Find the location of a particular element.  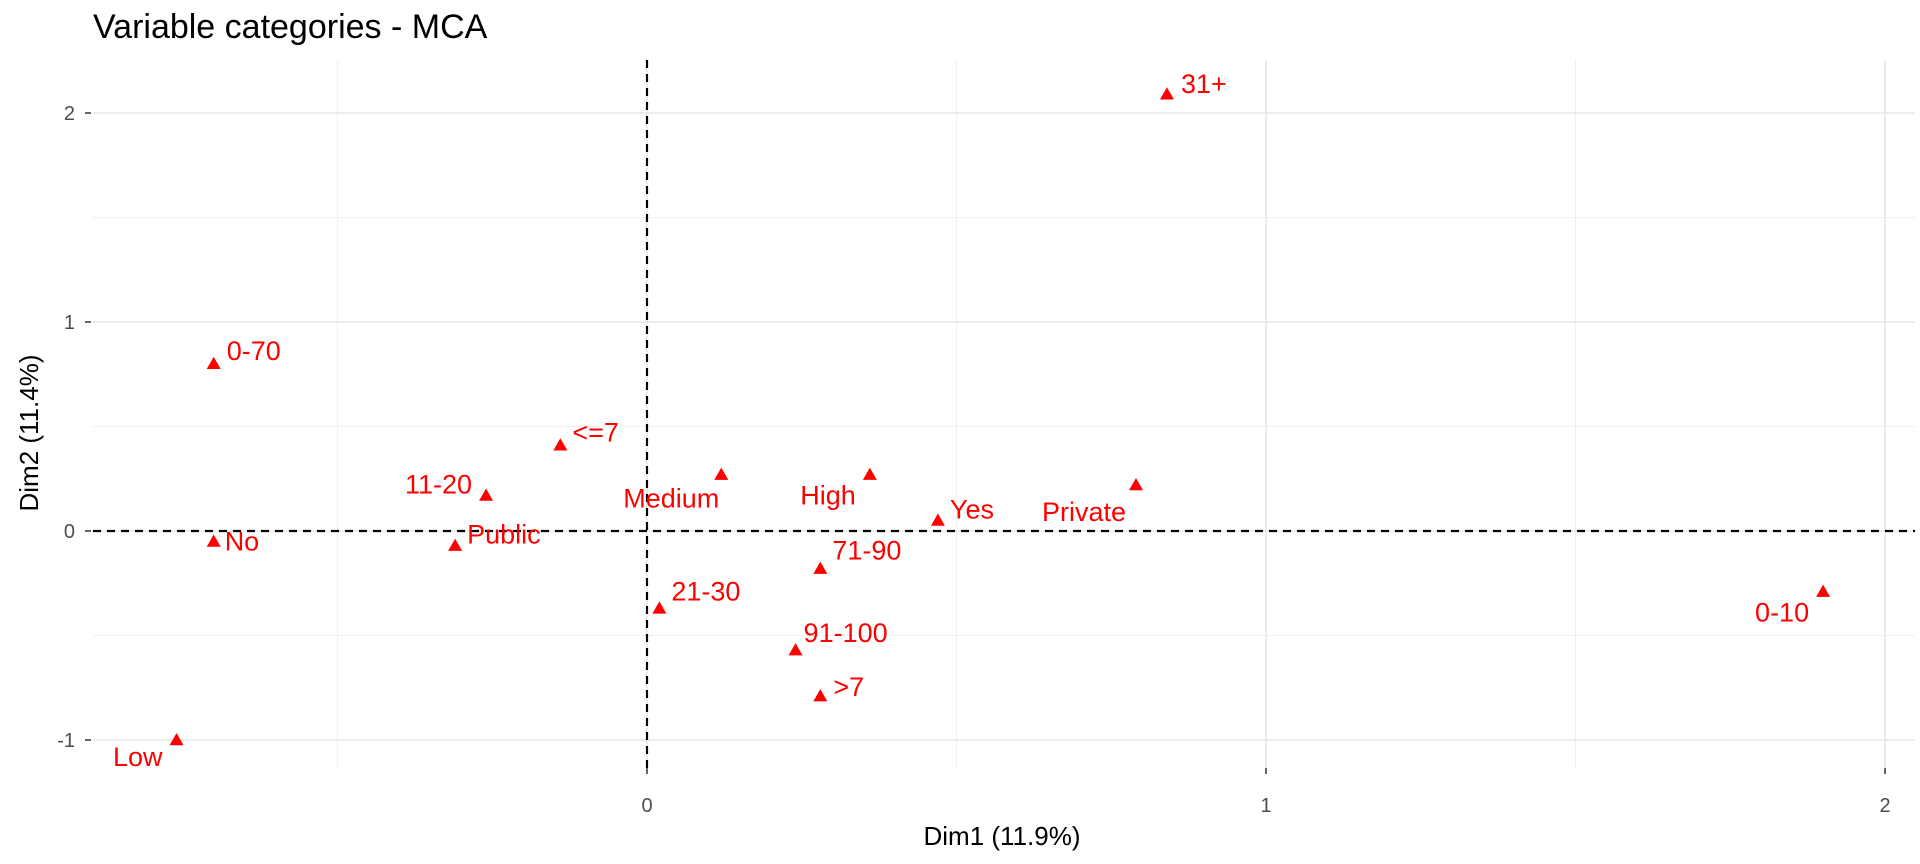

data-point-label: Private is located at coordinates (1084, 512).